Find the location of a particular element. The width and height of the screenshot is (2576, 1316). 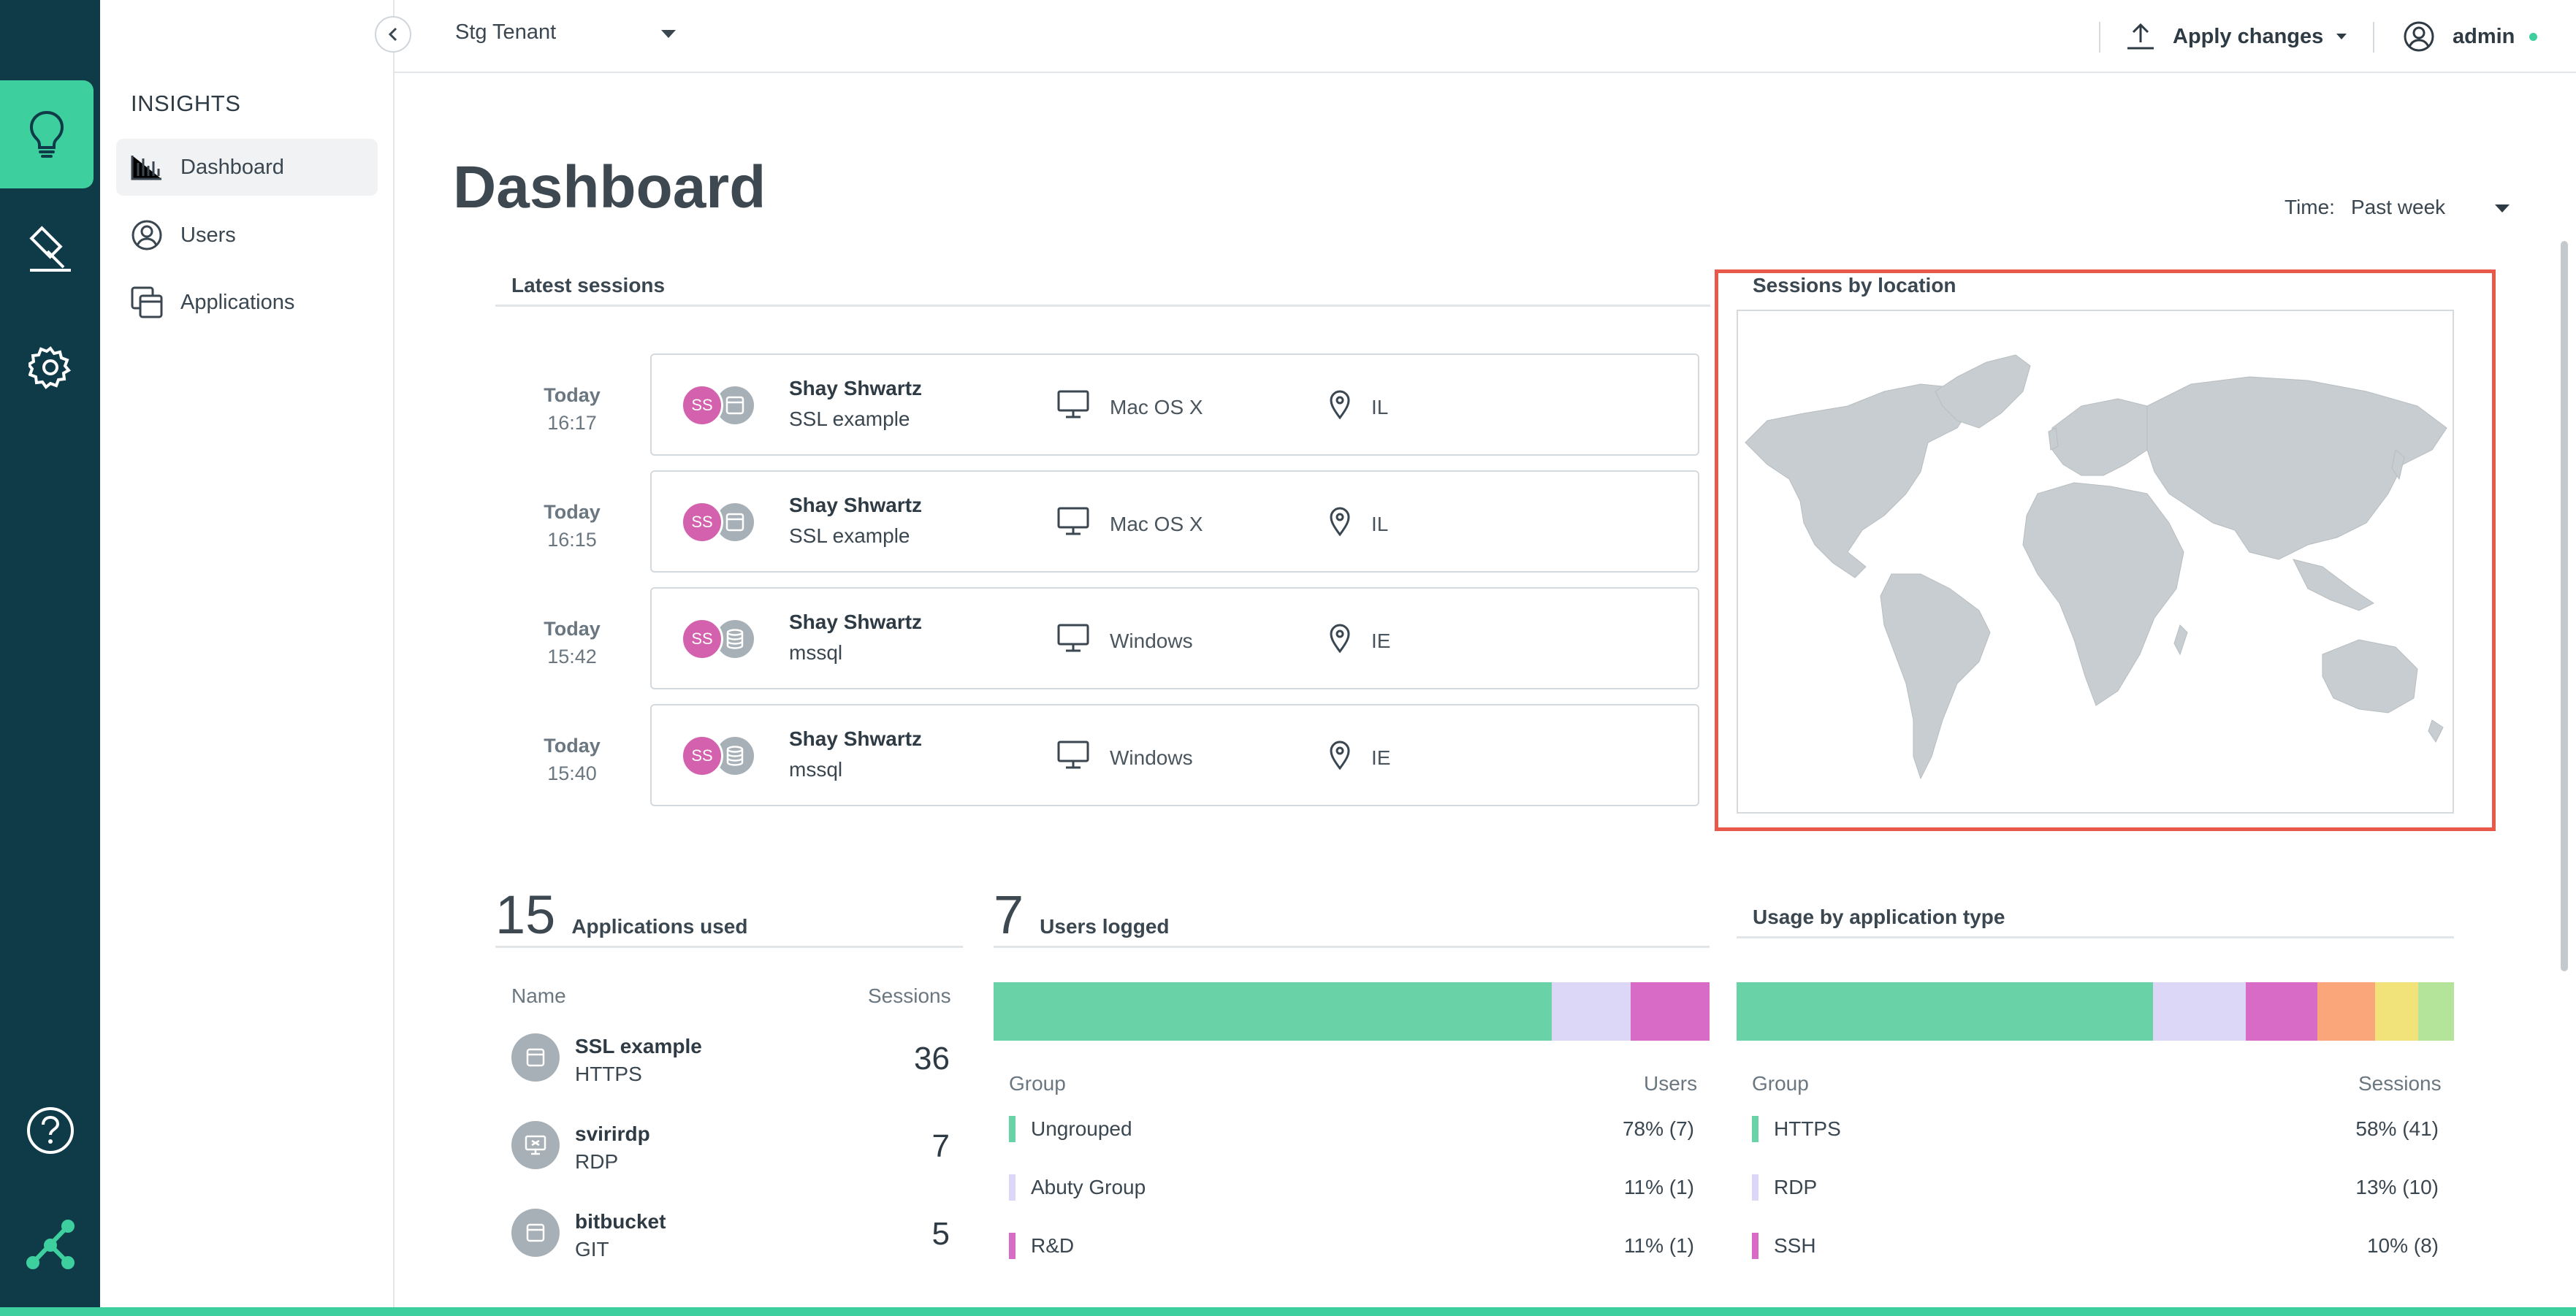

sidebar-item-applications: Applications is located at coordinates (247, 302).